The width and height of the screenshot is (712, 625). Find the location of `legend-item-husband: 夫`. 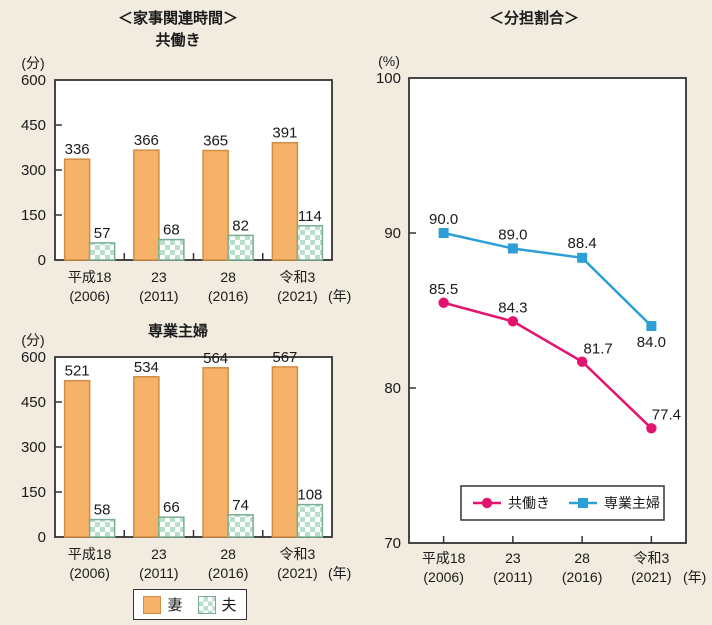

legend-item-husband: 夫 is located at coordinates (217, 604).